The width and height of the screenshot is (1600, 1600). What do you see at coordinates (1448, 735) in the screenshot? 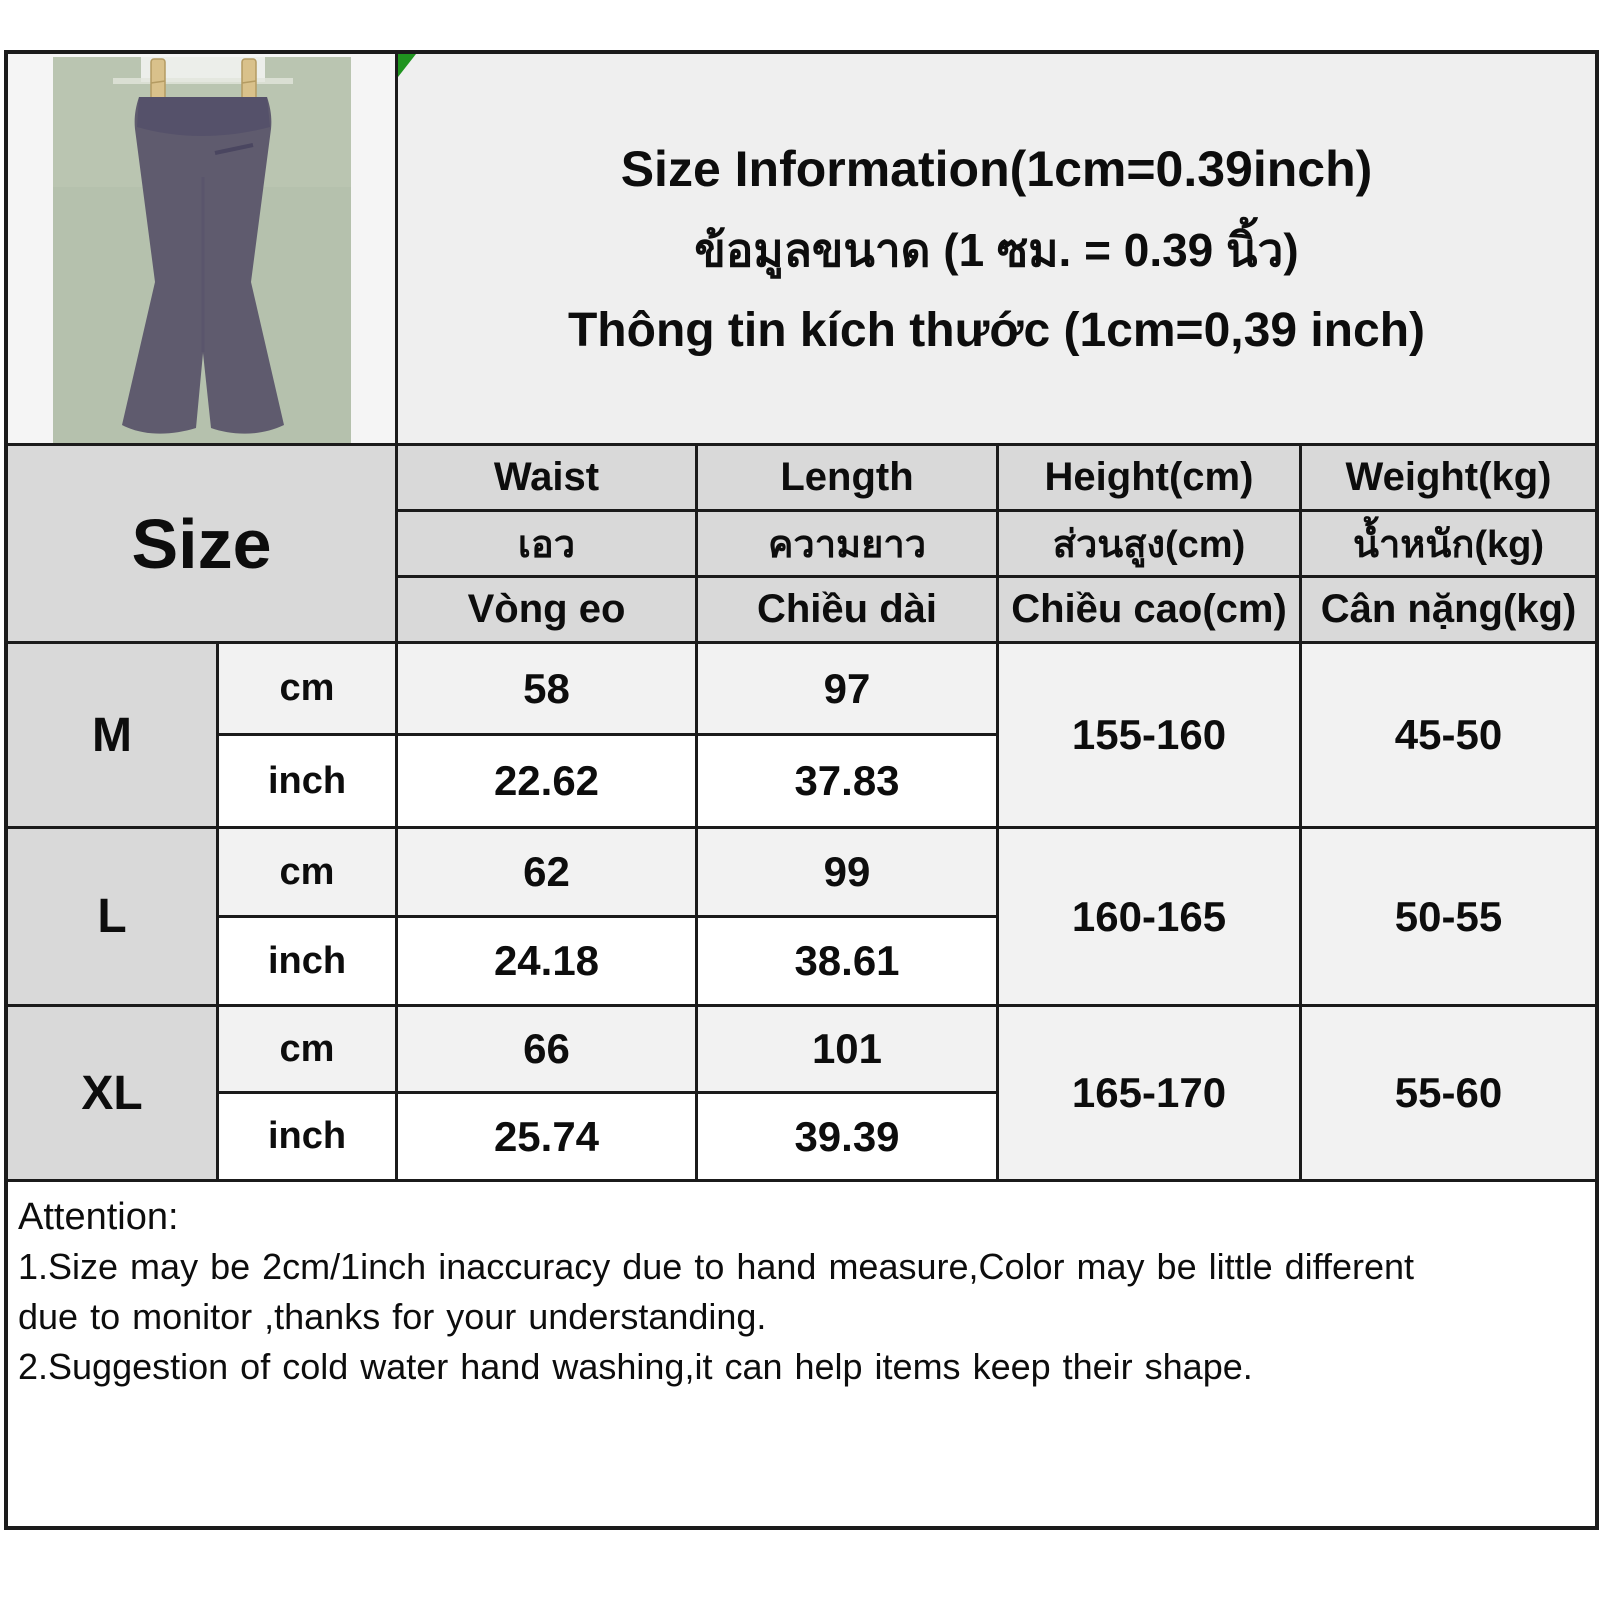
I see `value-m-weight: 45-50` at bounding box center [1448, 735].